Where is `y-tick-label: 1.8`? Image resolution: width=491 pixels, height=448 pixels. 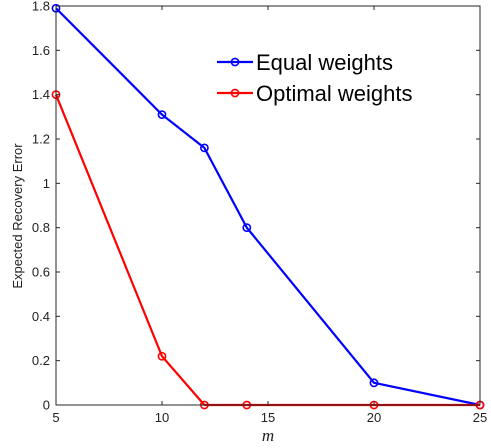 y-tick-label: 1.8 is located at coordinates (41, 7).